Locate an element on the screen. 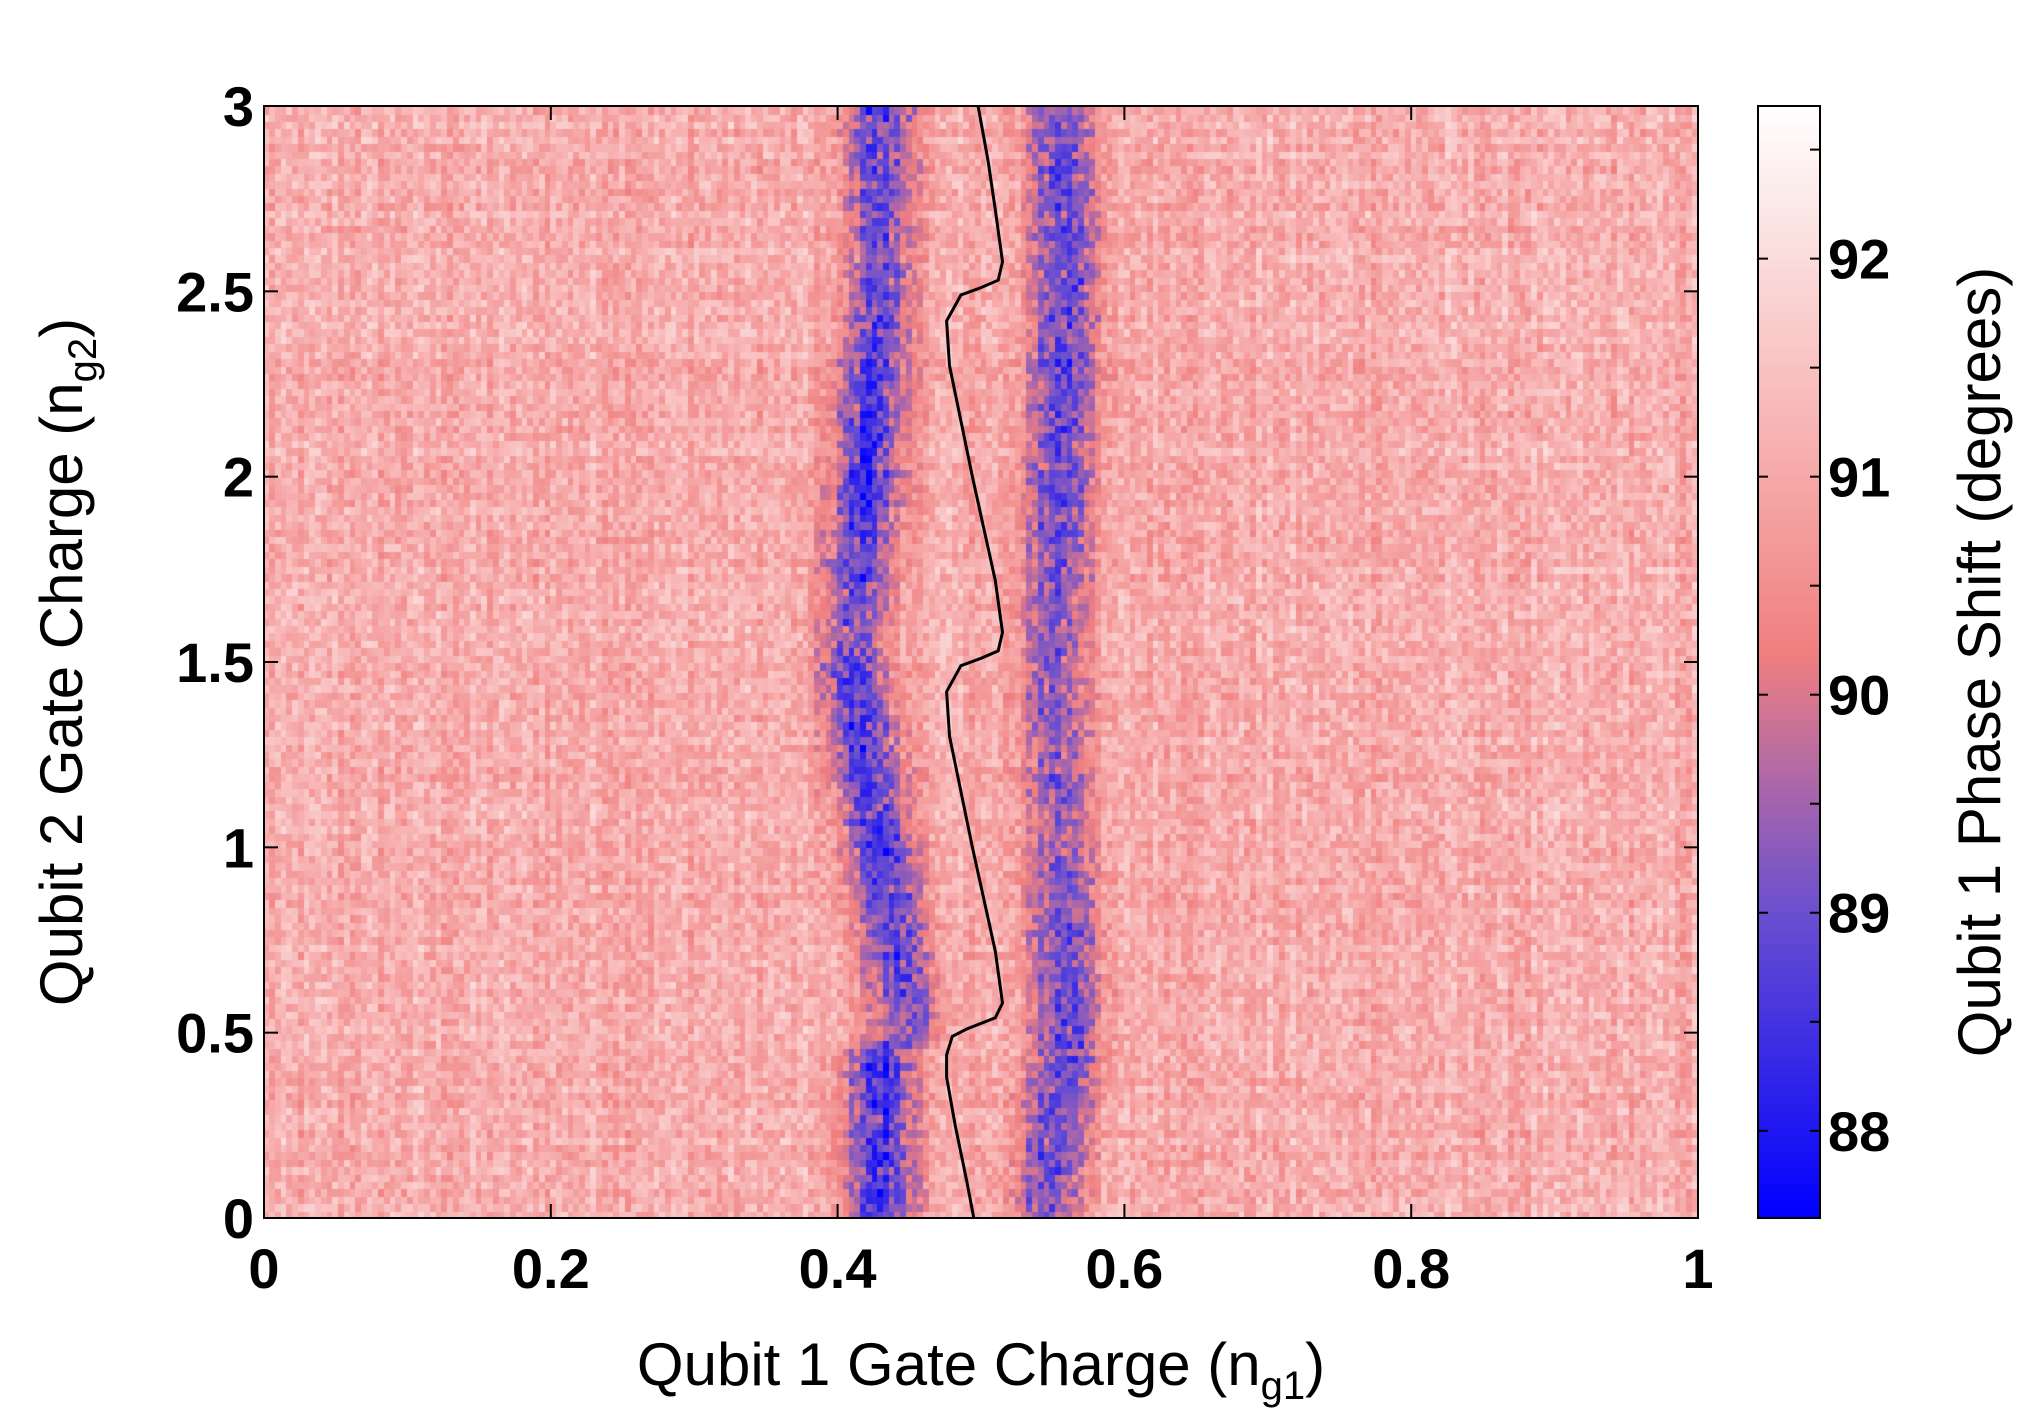 Image resolution: width=2040 pixels, height=1412 pixels. x-tick-label: 1 is located at coordinates (1697, 1268).